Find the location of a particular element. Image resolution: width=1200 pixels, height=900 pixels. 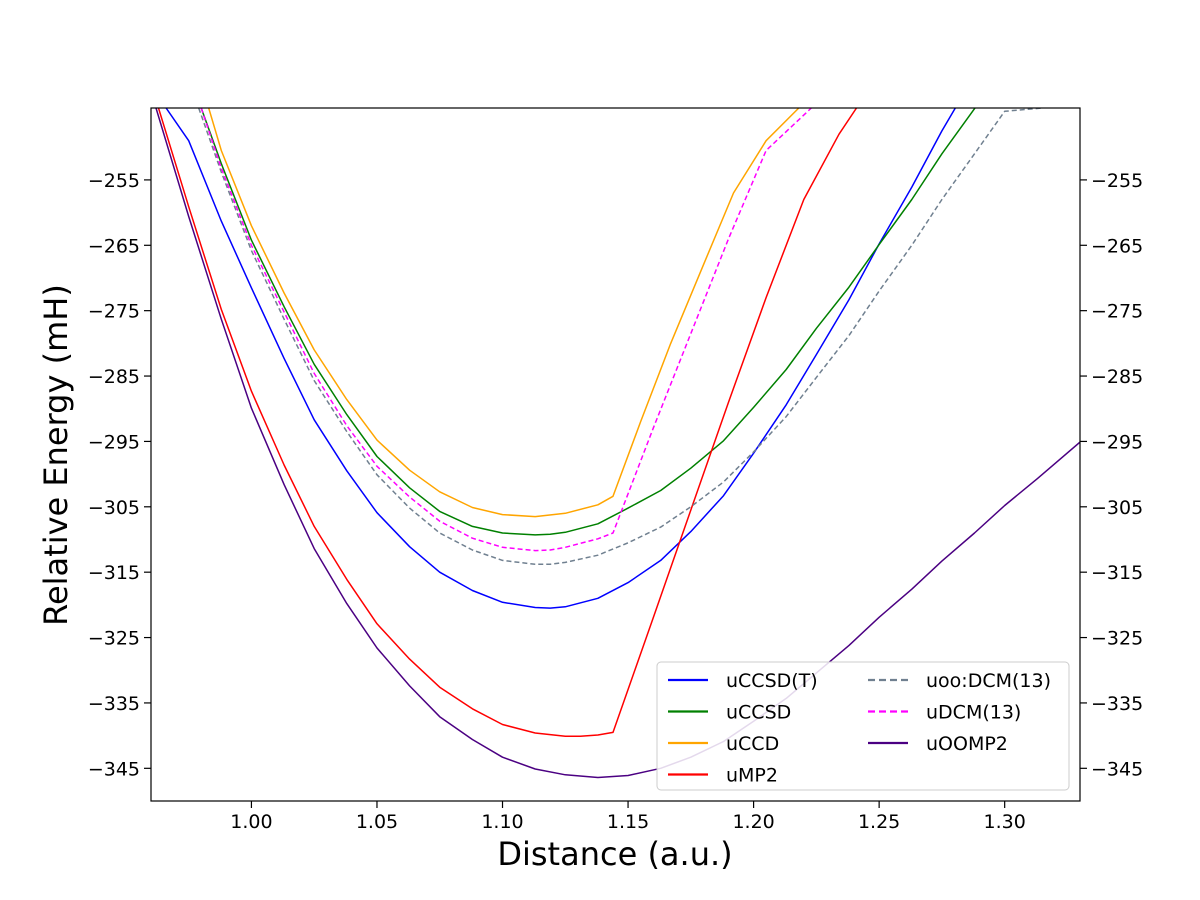

y-tick-label-right: −345 is located at coordinates (1117, 769).